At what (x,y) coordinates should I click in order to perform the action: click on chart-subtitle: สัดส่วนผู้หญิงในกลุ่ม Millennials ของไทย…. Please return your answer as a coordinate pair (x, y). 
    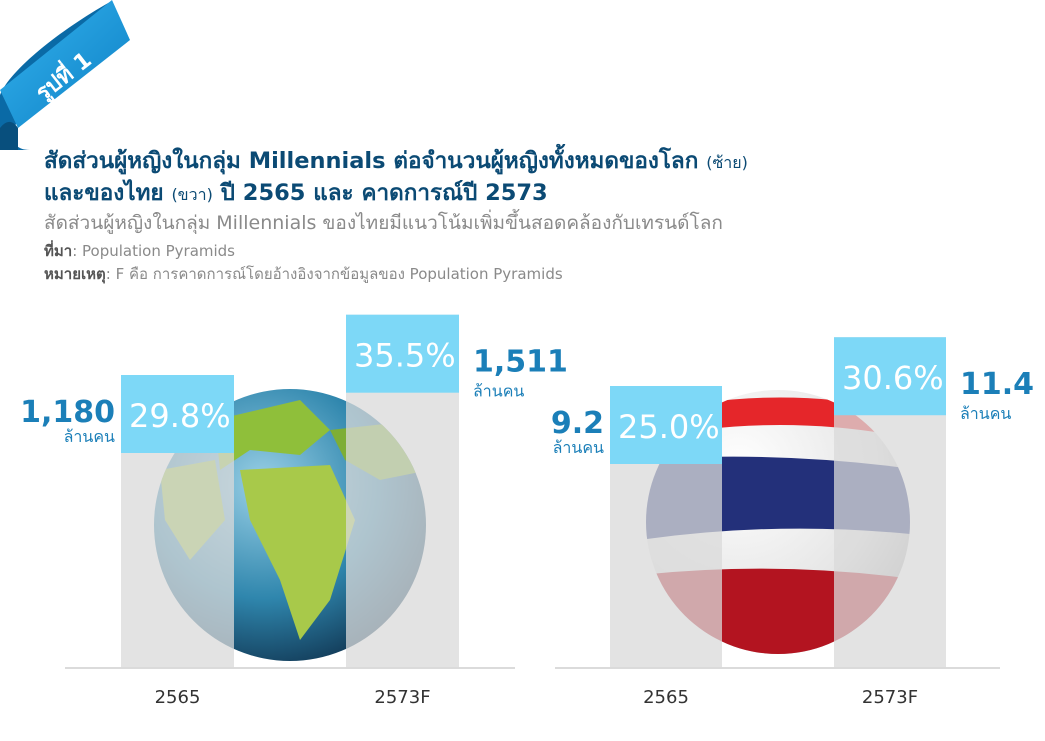
    Looking at the image, I should click on (383, 223).